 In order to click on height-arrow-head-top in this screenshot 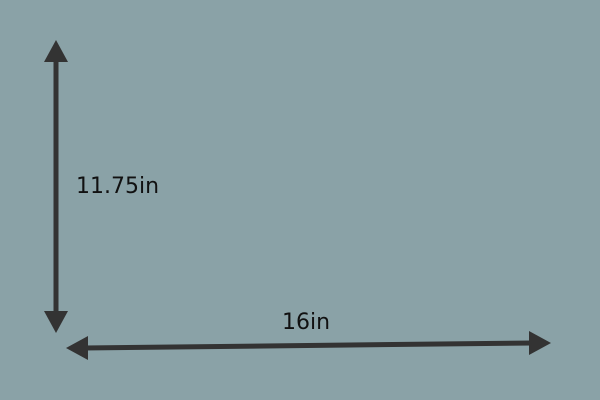, I will do `click(56, 51)`.